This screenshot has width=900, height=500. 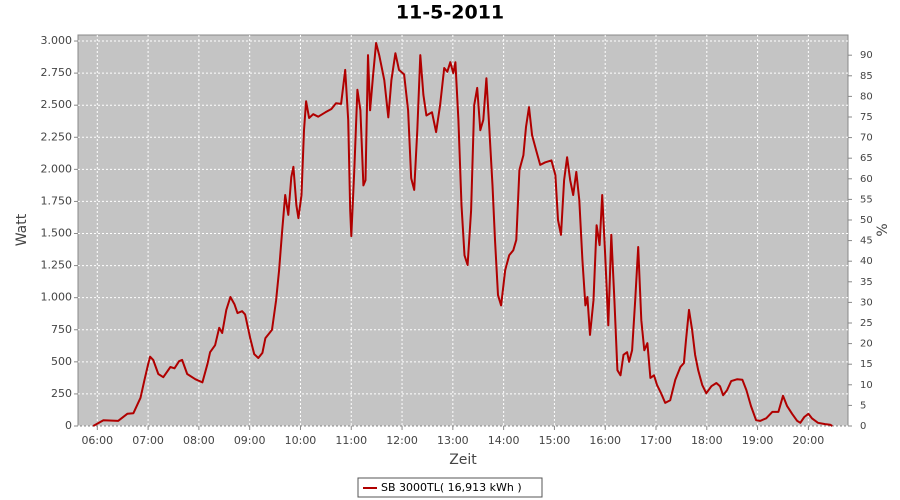 I want to click on y2-tick-label: 90, so click(x=866, y=55).